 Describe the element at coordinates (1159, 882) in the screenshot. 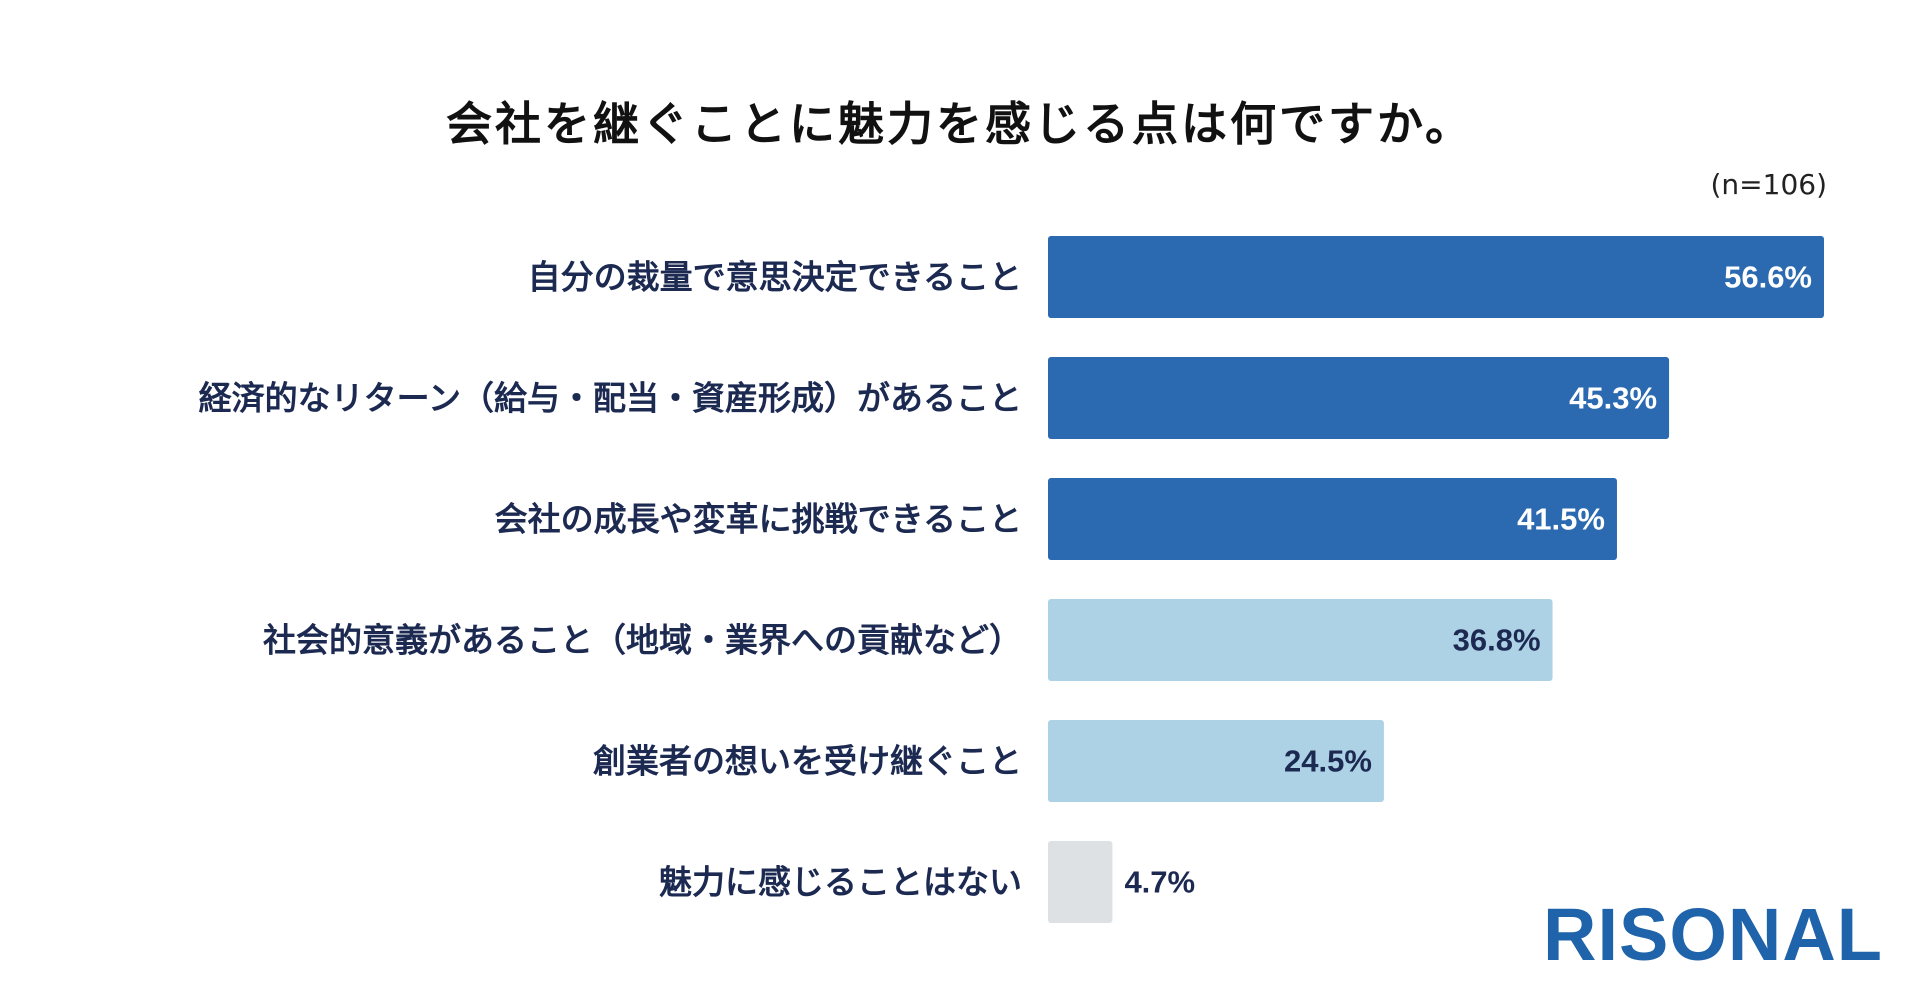

I see `value-label-6: 4.7%` at that location.